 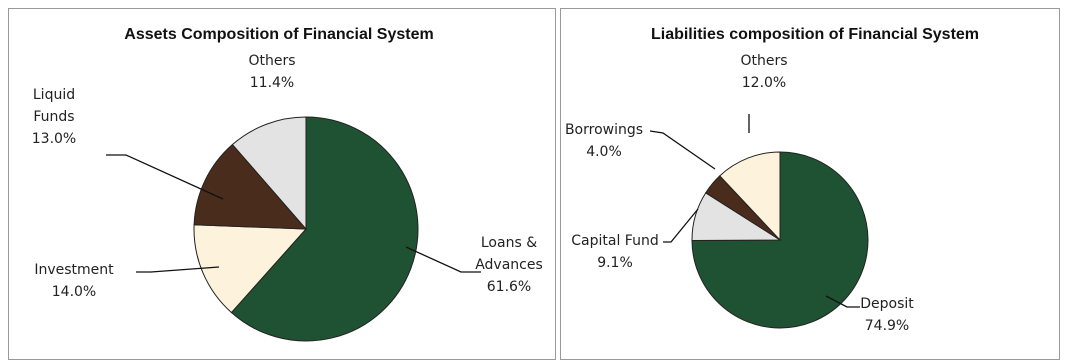 What do you see at coordinates (887, 326) in the screenshot?
I see `data-label-line: 74.9%` at bounding box center [887, 326].